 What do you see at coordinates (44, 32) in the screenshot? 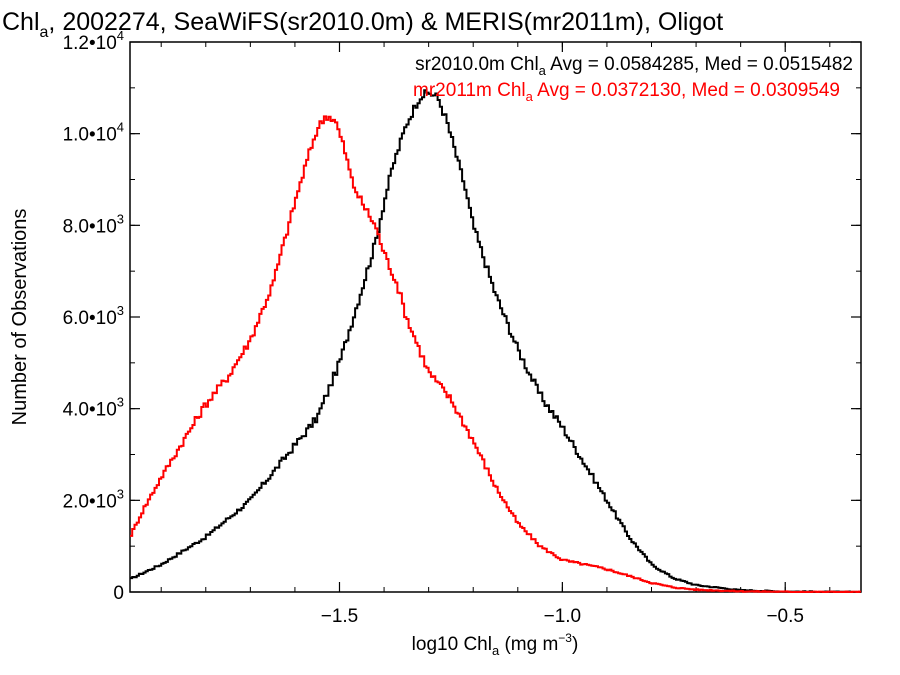
I see `chart-title-subscript: a` at bounding box center [44, 32].